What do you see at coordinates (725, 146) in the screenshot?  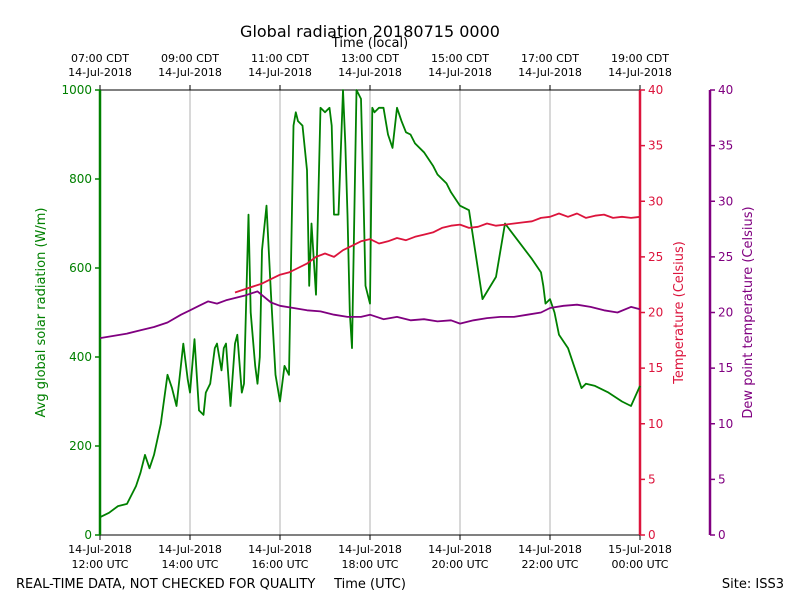 I see `dewpoint-axis-tick-label: 35` at bounding box center [725, 146].